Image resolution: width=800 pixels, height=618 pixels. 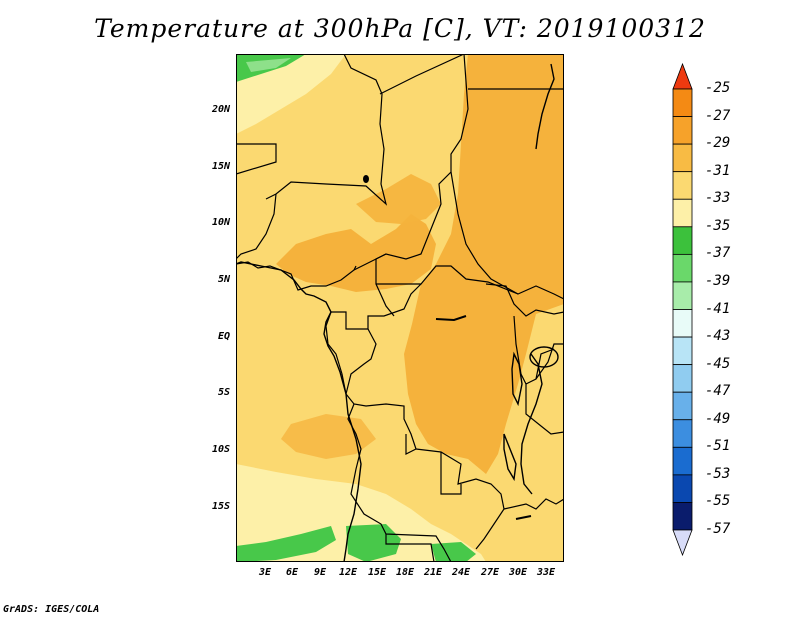 I want to click on lat-label: 5N, so click(x=223, y=279).